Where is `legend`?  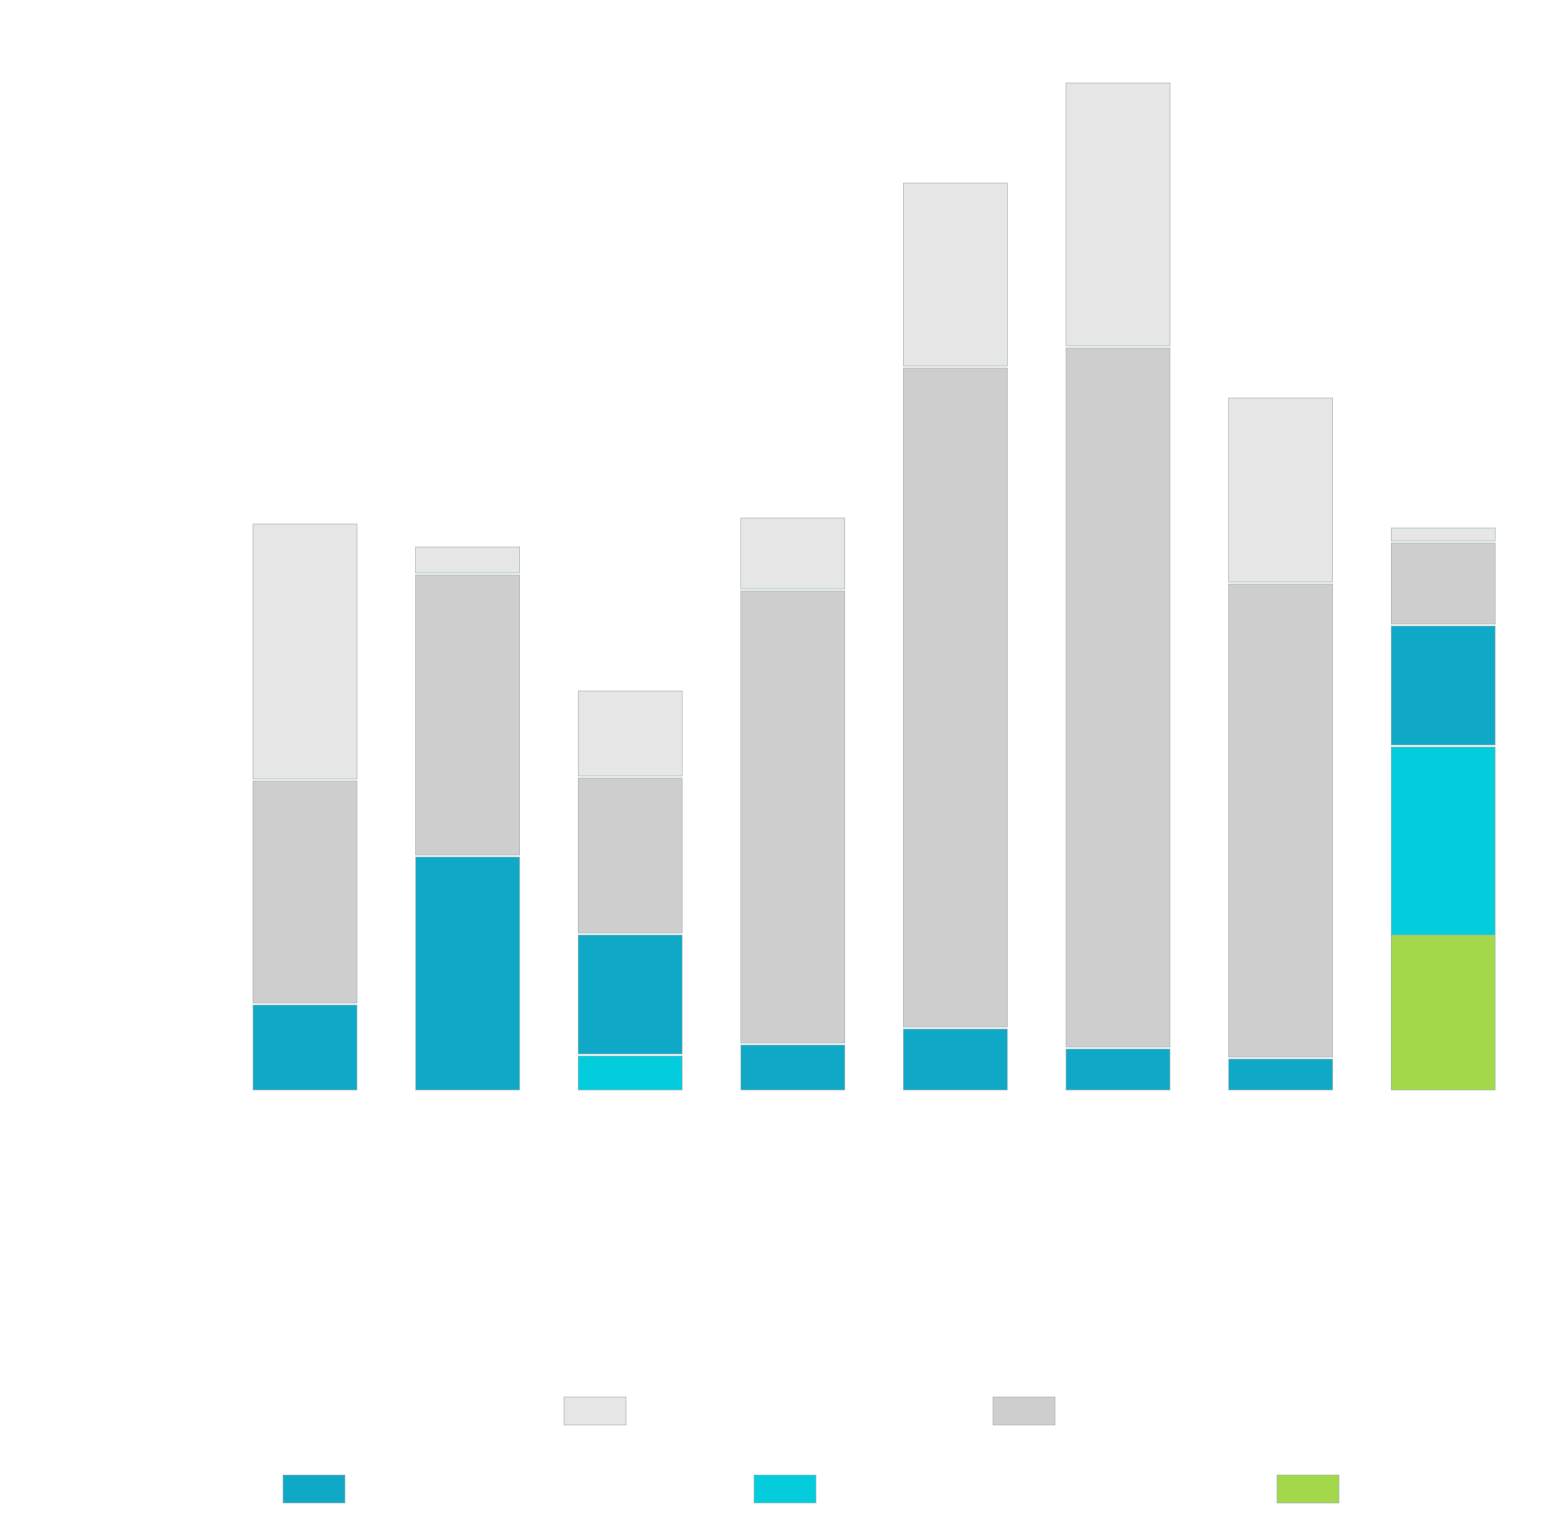 legend is located at coordinates (811, 1450).